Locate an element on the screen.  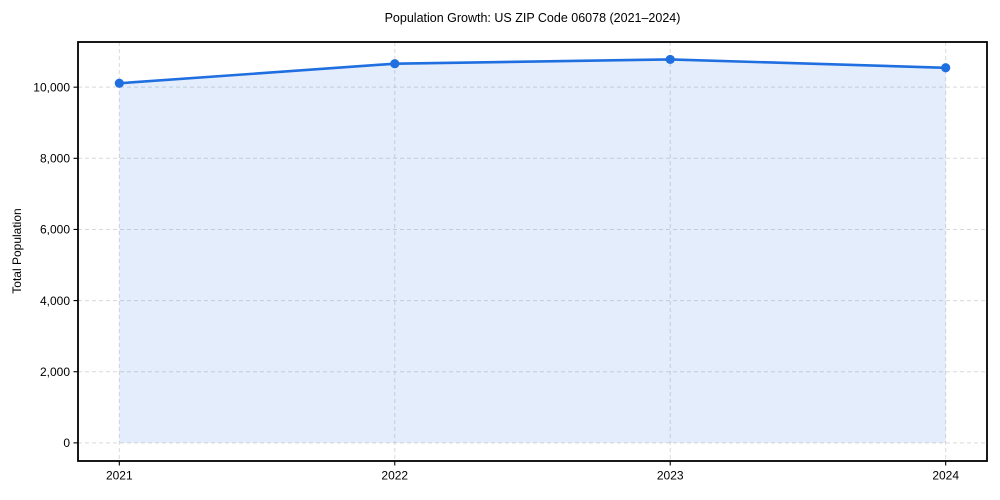
data-point-2023 is located at coordinates (670, 59).